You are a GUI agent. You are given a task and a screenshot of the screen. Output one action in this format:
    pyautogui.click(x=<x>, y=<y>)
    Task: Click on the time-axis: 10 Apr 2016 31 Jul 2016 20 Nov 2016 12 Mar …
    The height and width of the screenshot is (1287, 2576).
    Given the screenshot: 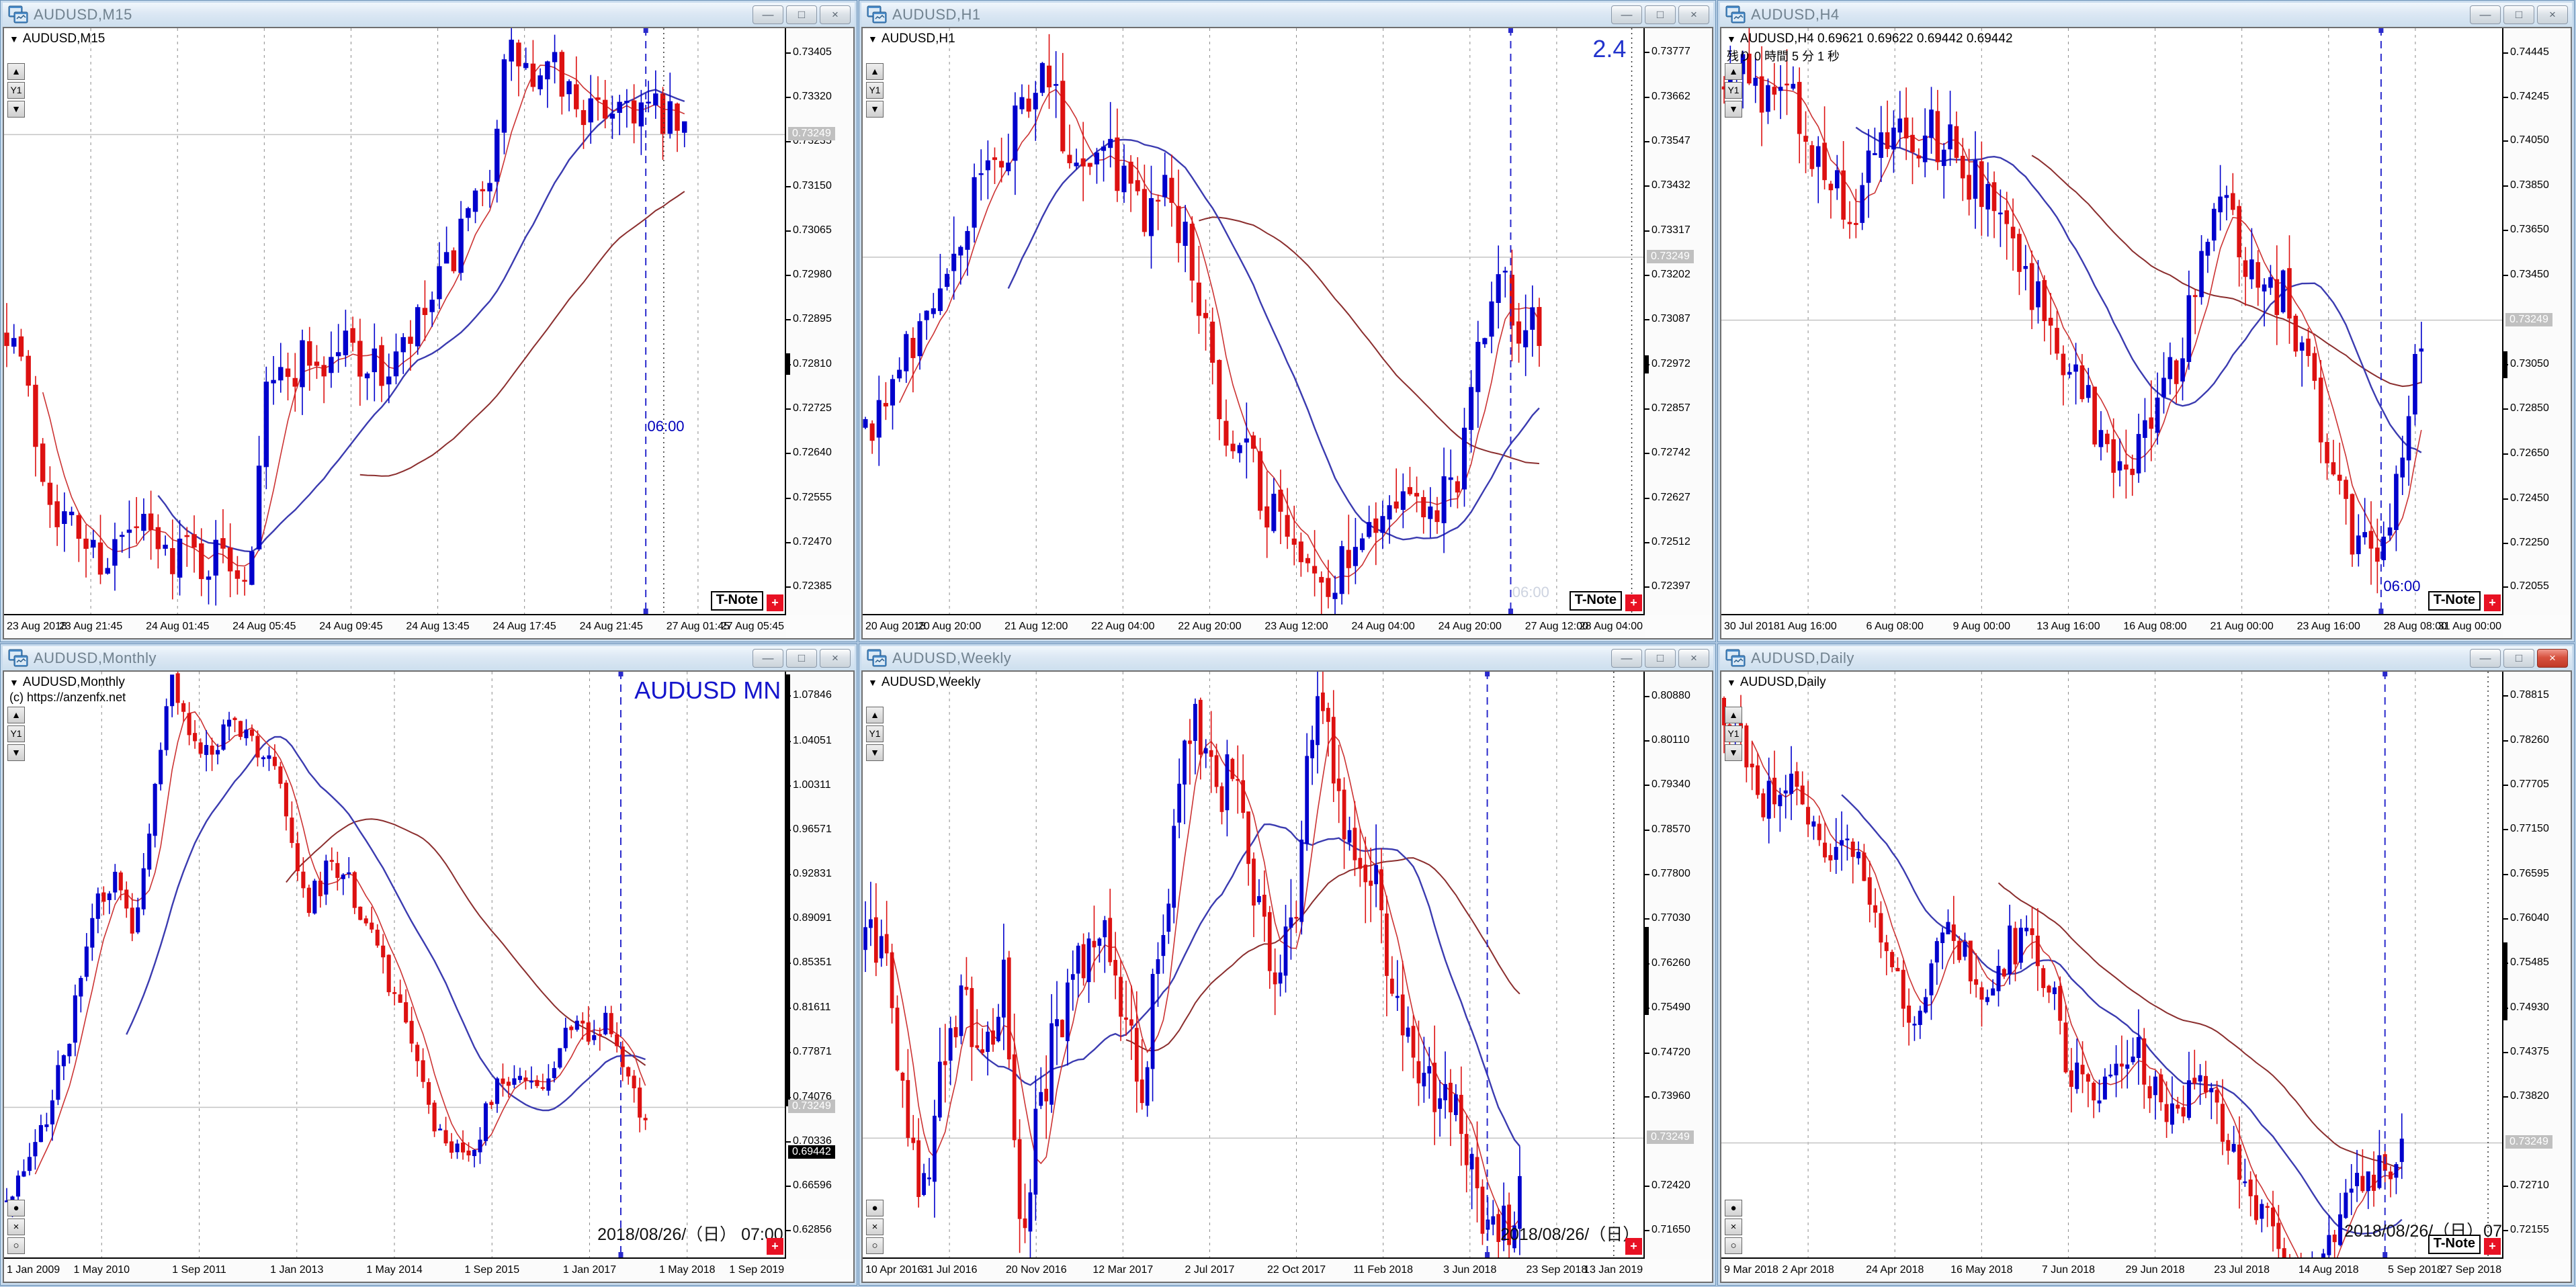 What is the action you would take?
    pyautogui.click(x=1254, y=1271)
    